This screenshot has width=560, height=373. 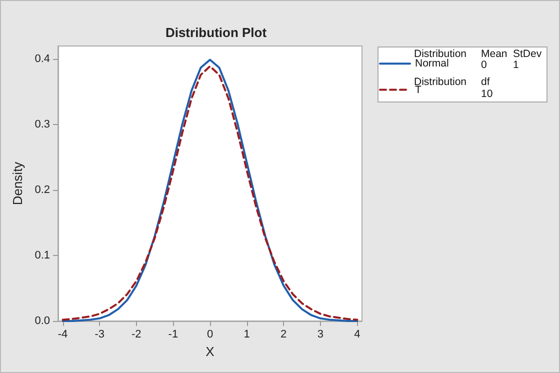 What do you see at coordinates (216, 32) in the screenshot?
I see `chart-title: Distribution Plot` at bounding box center [216, 32].